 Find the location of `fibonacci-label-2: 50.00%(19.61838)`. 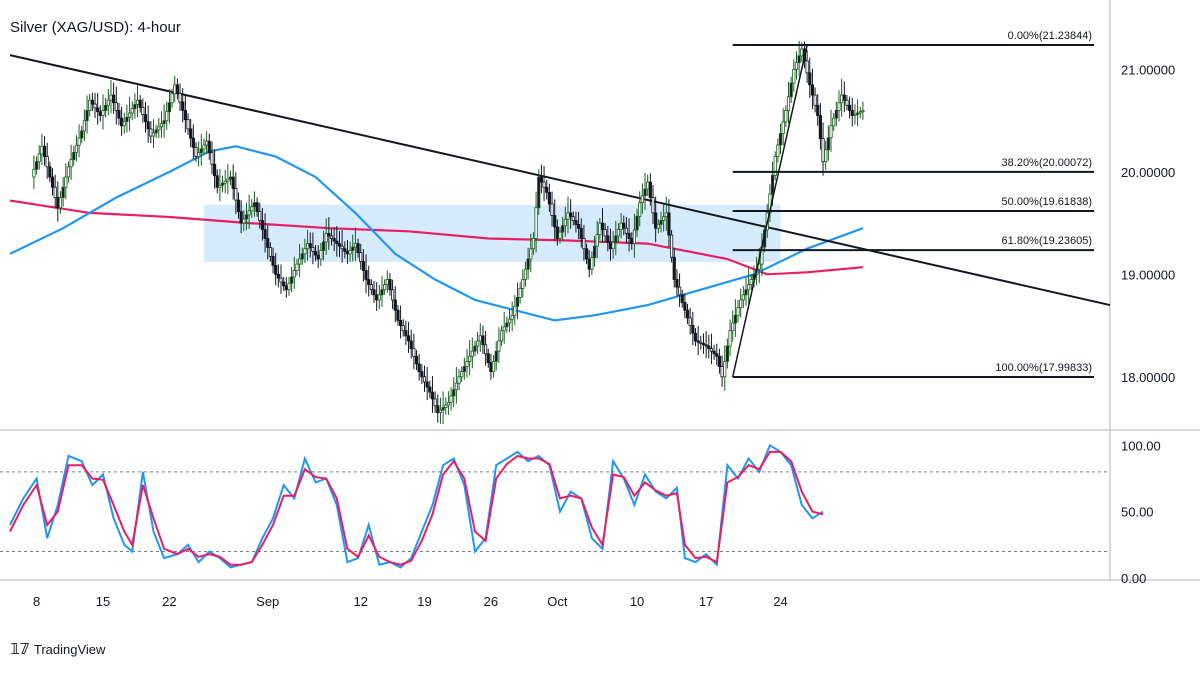

fibonacci-label-2: 50.00%(19.61838) is located at coordinates (1047, 202).